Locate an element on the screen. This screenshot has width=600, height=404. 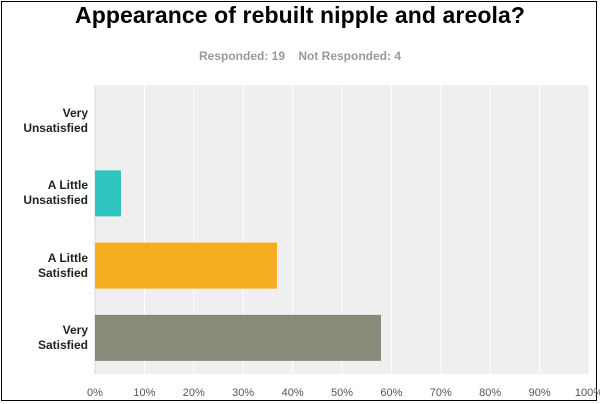
x-tick-label: 10% is located at coordinates (144, 393).